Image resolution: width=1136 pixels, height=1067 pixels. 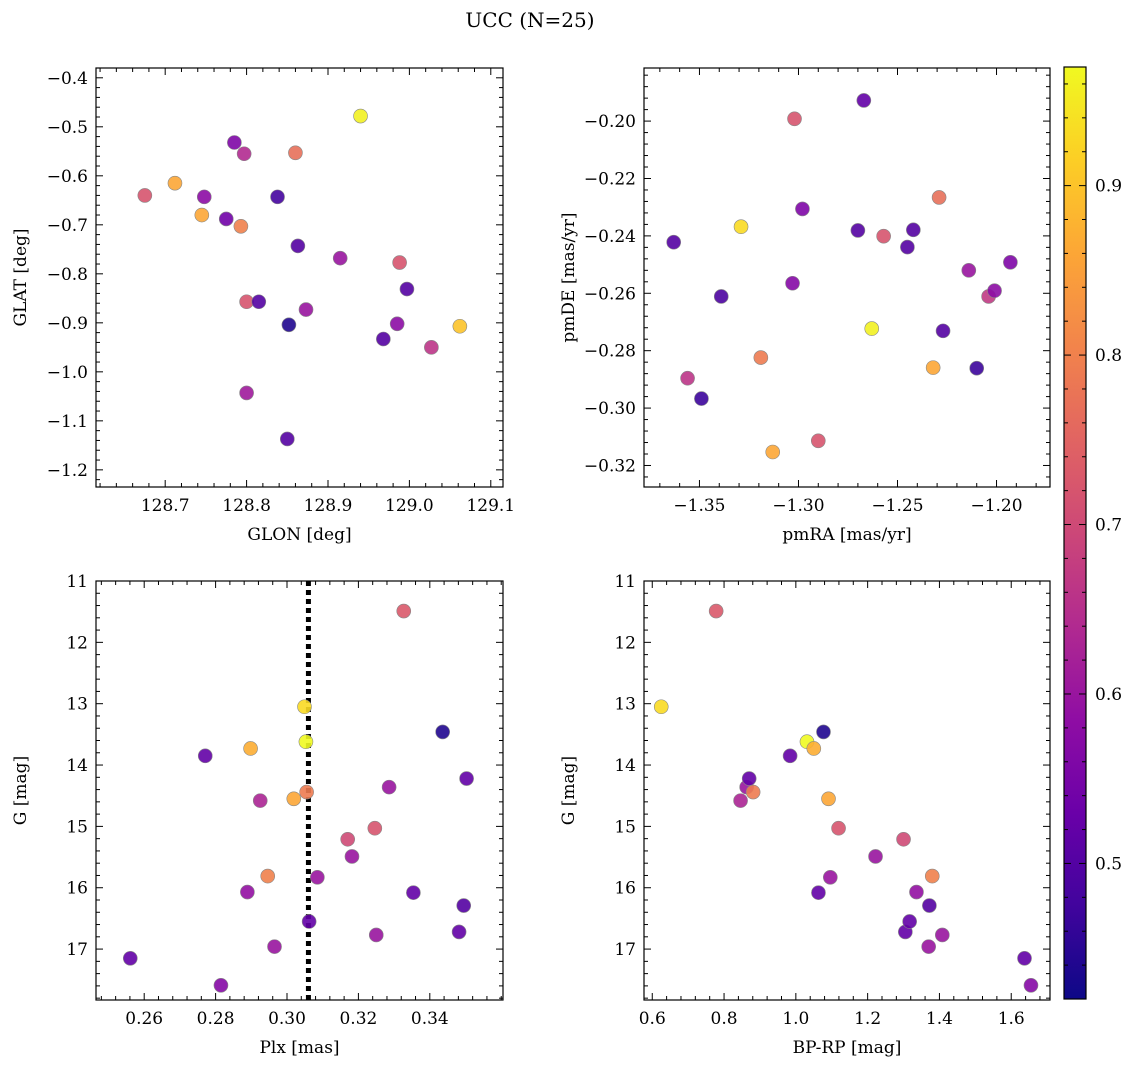 What do you see at coordinates (67, 471) in the screenshot?
I see `y-tick-label: −1.2` at bounding box center [67, 471].